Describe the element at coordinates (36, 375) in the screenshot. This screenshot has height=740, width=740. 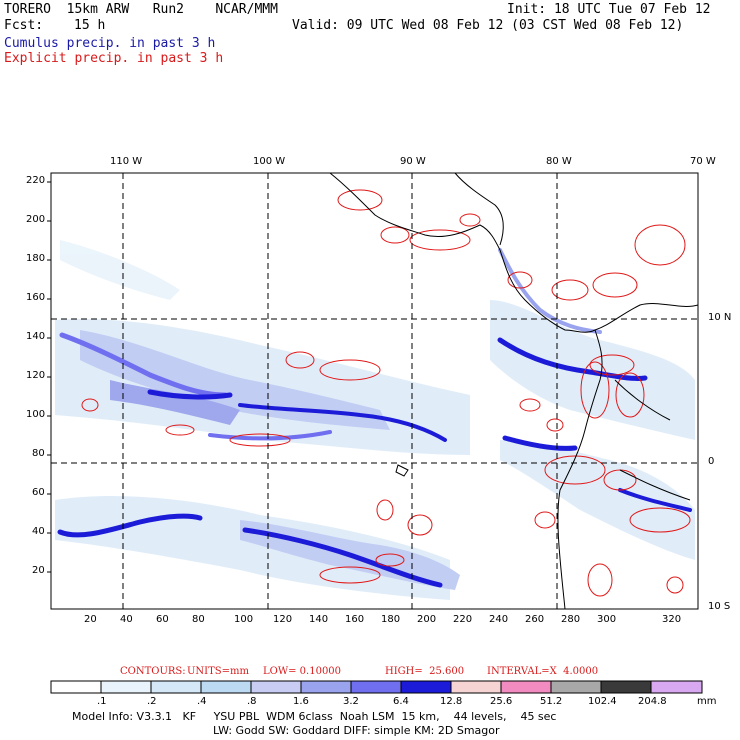
I see `y-tick: 120` at that location.